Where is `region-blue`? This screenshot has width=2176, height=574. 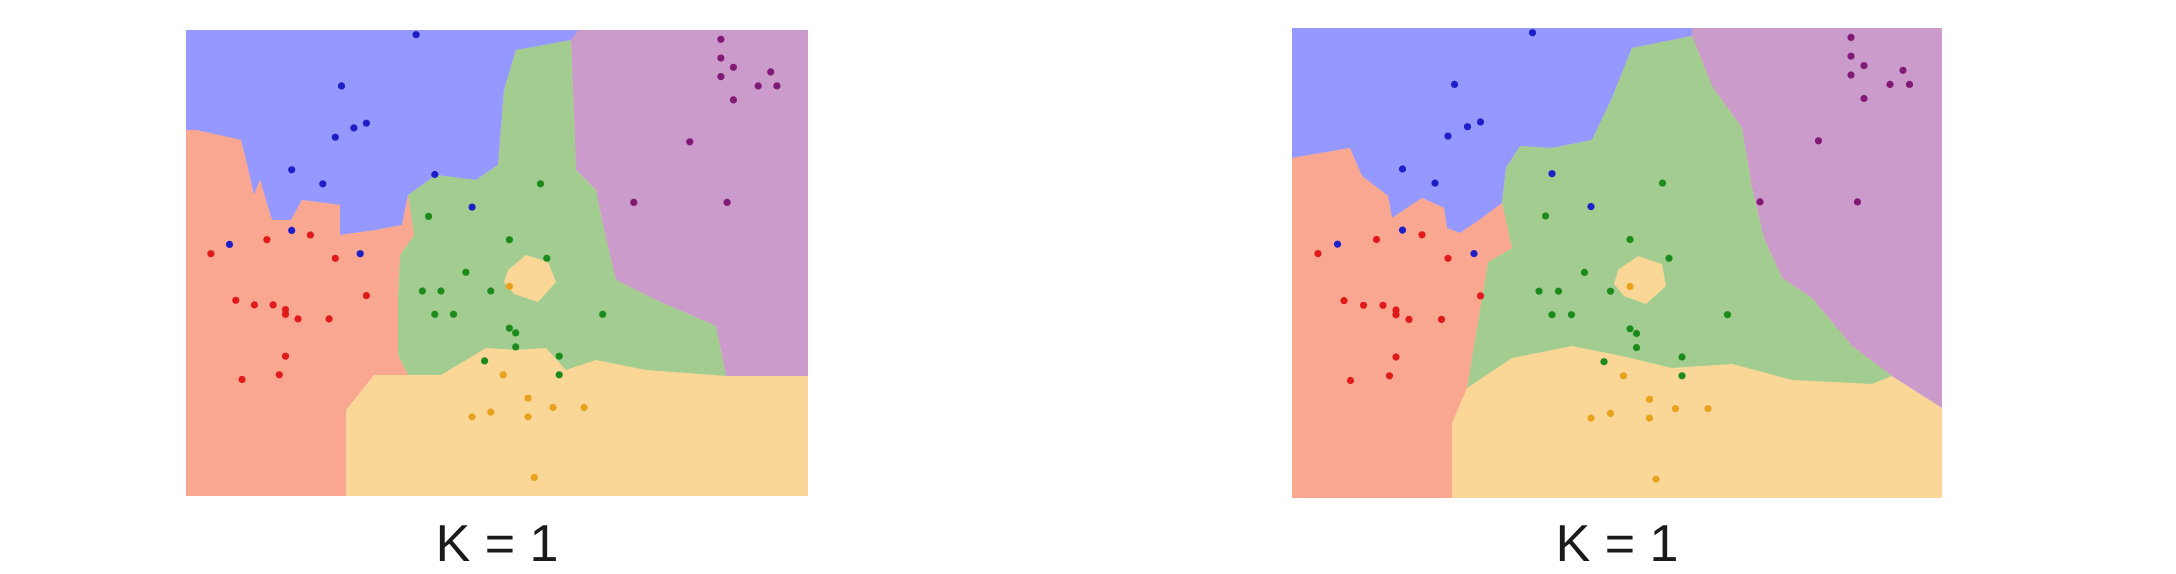 region-blue is located at coordinates (382, 132).